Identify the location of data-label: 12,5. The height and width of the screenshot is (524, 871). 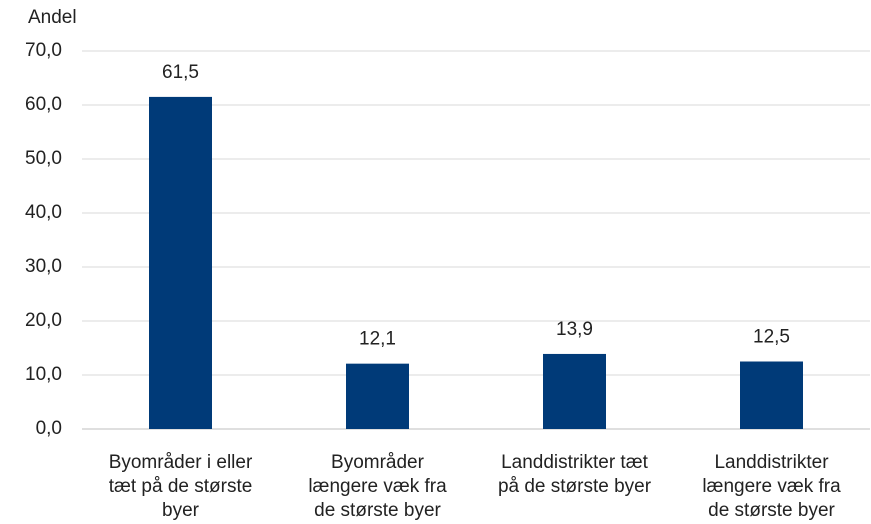
(771, 337).